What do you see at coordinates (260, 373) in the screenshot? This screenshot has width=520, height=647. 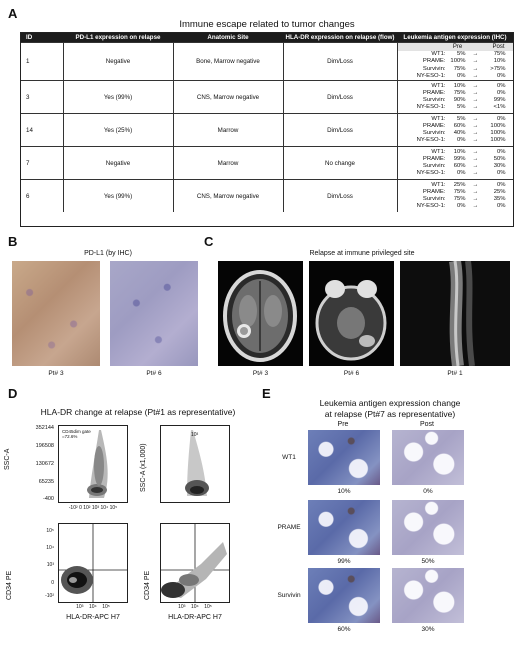 I see `mri-caption-pt3: Pt# 3` at bounding box center [260, 373].